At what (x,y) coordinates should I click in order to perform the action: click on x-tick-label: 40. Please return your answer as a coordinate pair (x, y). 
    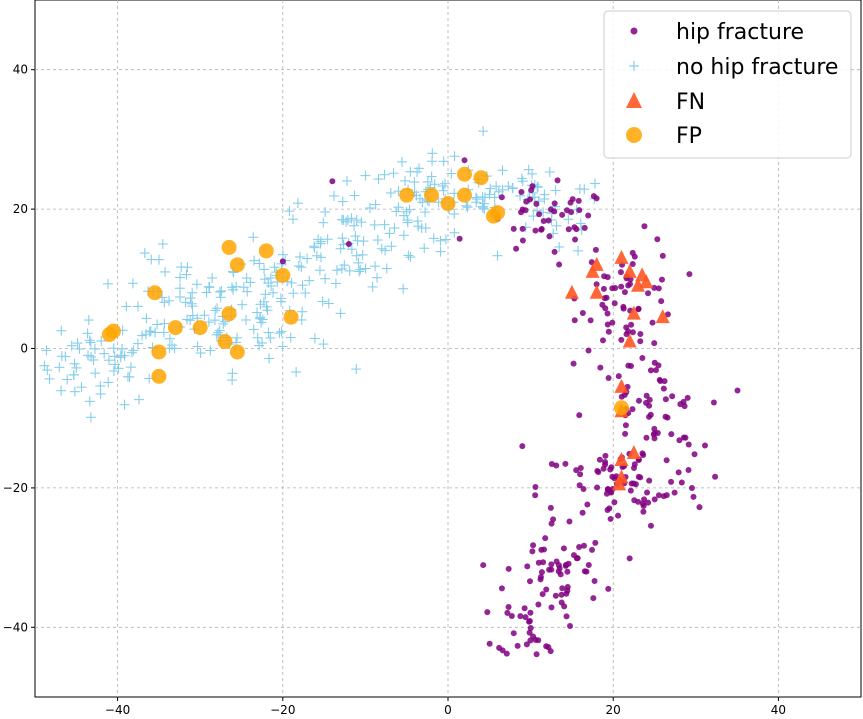
    Looking at the image, I should click on (778, 710).